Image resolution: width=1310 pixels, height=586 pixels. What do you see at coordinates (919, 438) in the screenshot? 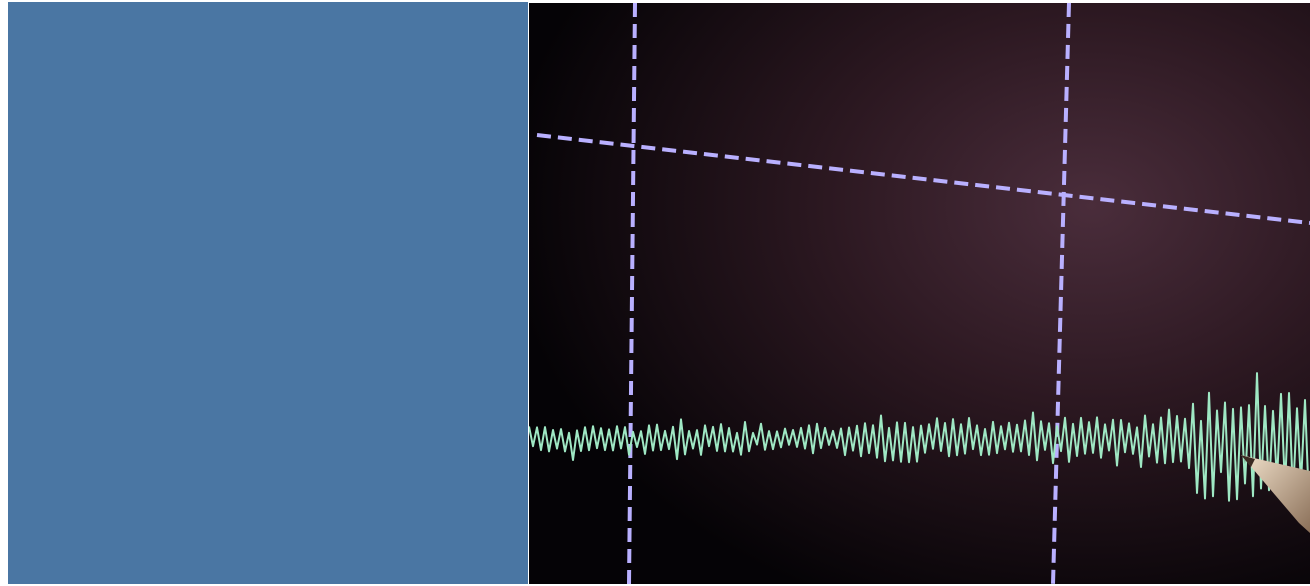
I see `waveform` at bounding box center [919, 438].